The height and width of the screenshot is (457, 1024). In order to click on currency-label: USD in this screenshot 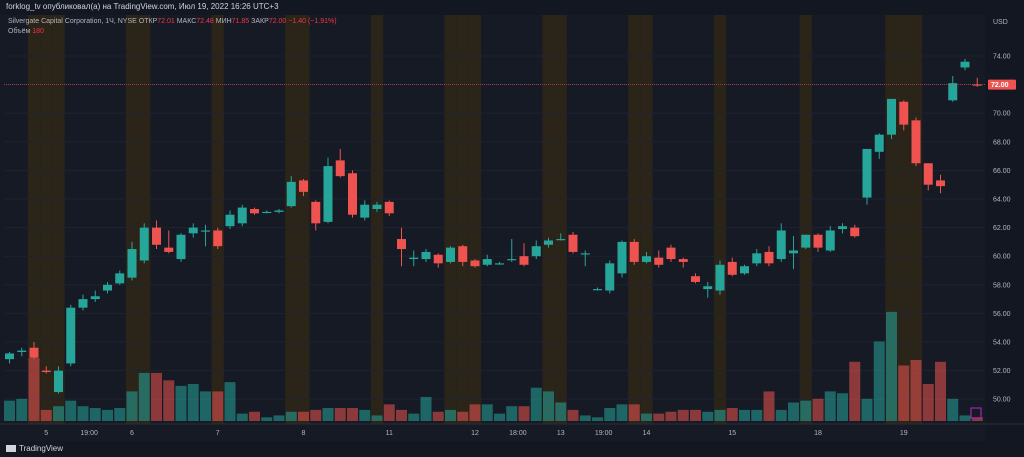, I will do `click(1000, 22)`.